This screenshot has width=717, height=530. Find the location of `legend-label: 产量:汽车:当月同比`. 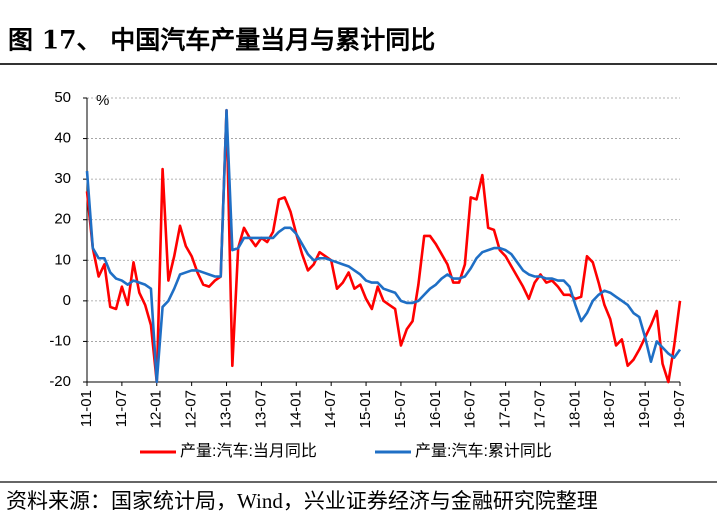

legend-label: 产量:汽车:当月同比 is located at coordinates (248, 451).